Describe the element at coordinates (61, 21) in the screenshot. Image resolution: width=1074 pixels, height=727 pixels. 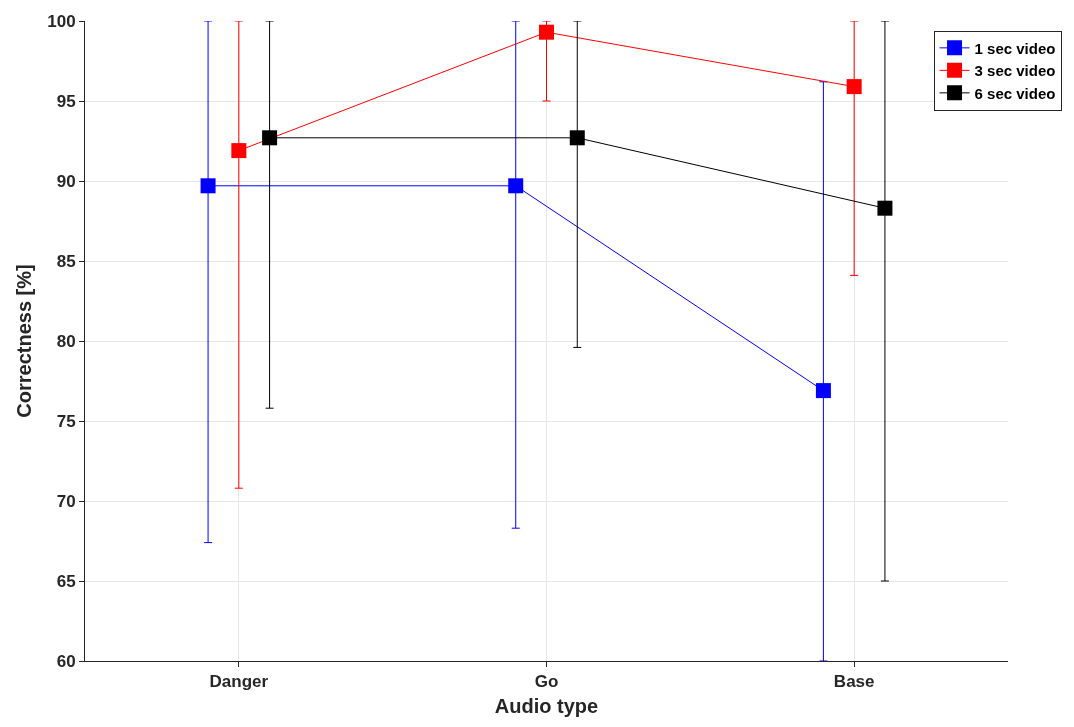
I see `y-tick-label: 100` at that location.